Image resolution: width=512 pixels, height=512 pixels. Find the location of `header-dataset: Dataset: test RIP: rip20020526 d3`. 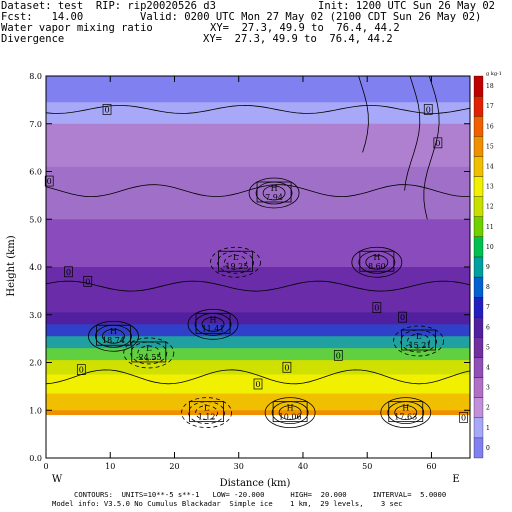

header-dataset: Dataset: test RIP: rip20020526 d3 is located at coordinates (108, 6).